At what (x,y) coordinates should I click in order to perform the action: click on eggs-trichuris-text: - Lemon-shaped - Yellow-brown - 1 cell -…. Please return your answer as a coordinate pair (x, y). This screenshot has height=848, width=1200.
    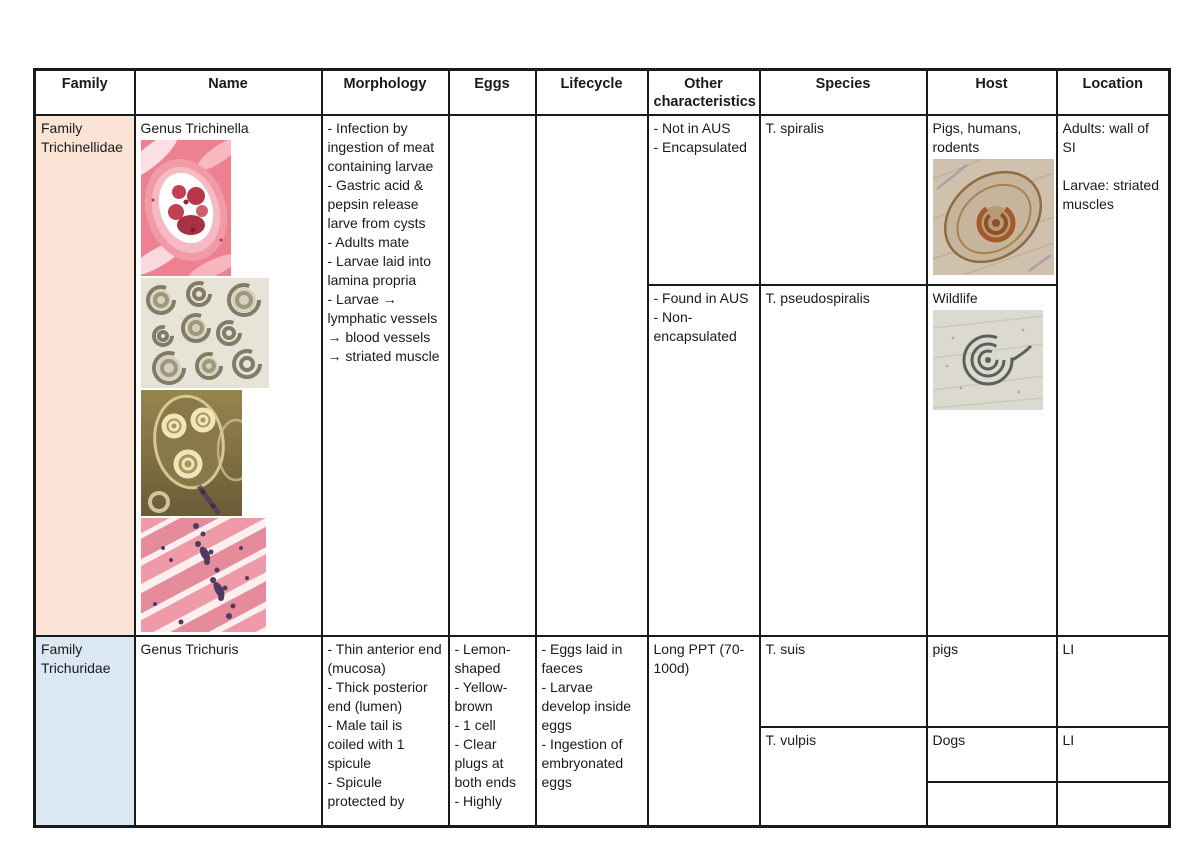
    Looking at the image, I should click on (485, 725).